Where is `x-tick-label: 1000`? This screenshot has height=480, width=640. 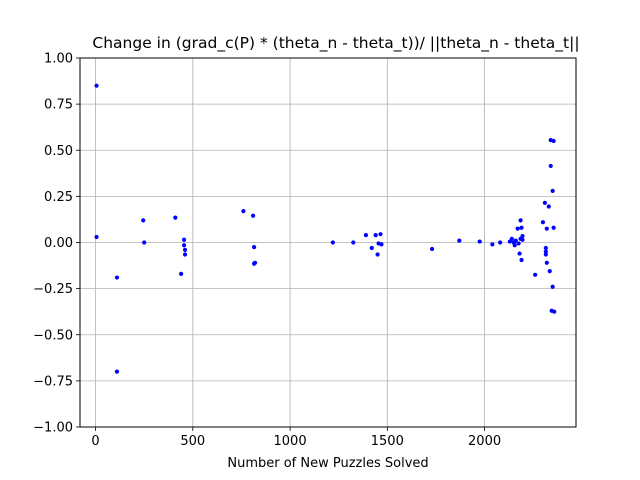 x-tick-label: 1000 is located at coordinates (290, 441).